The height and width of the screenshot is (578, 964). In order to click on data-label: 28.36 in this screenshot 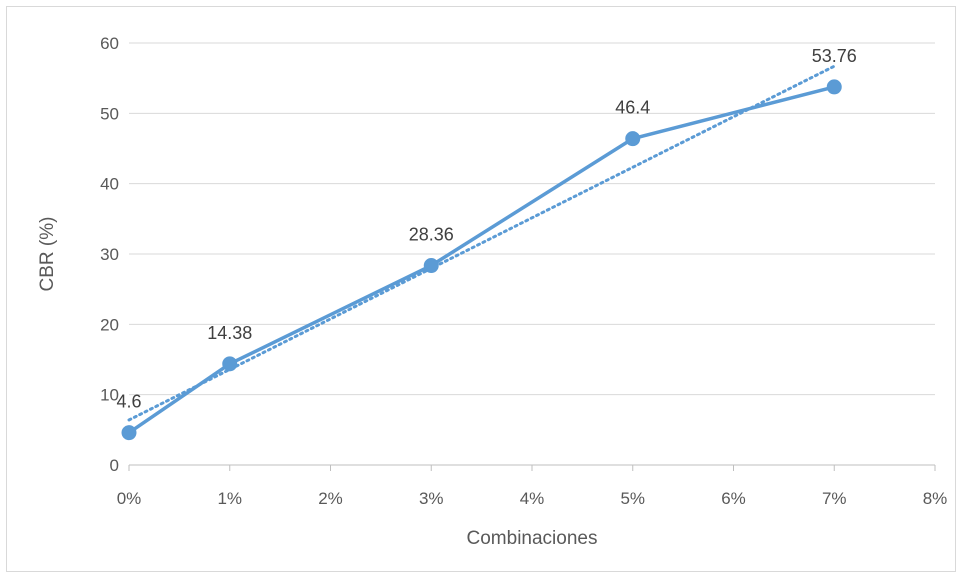, I will do `click(431, 235)`.